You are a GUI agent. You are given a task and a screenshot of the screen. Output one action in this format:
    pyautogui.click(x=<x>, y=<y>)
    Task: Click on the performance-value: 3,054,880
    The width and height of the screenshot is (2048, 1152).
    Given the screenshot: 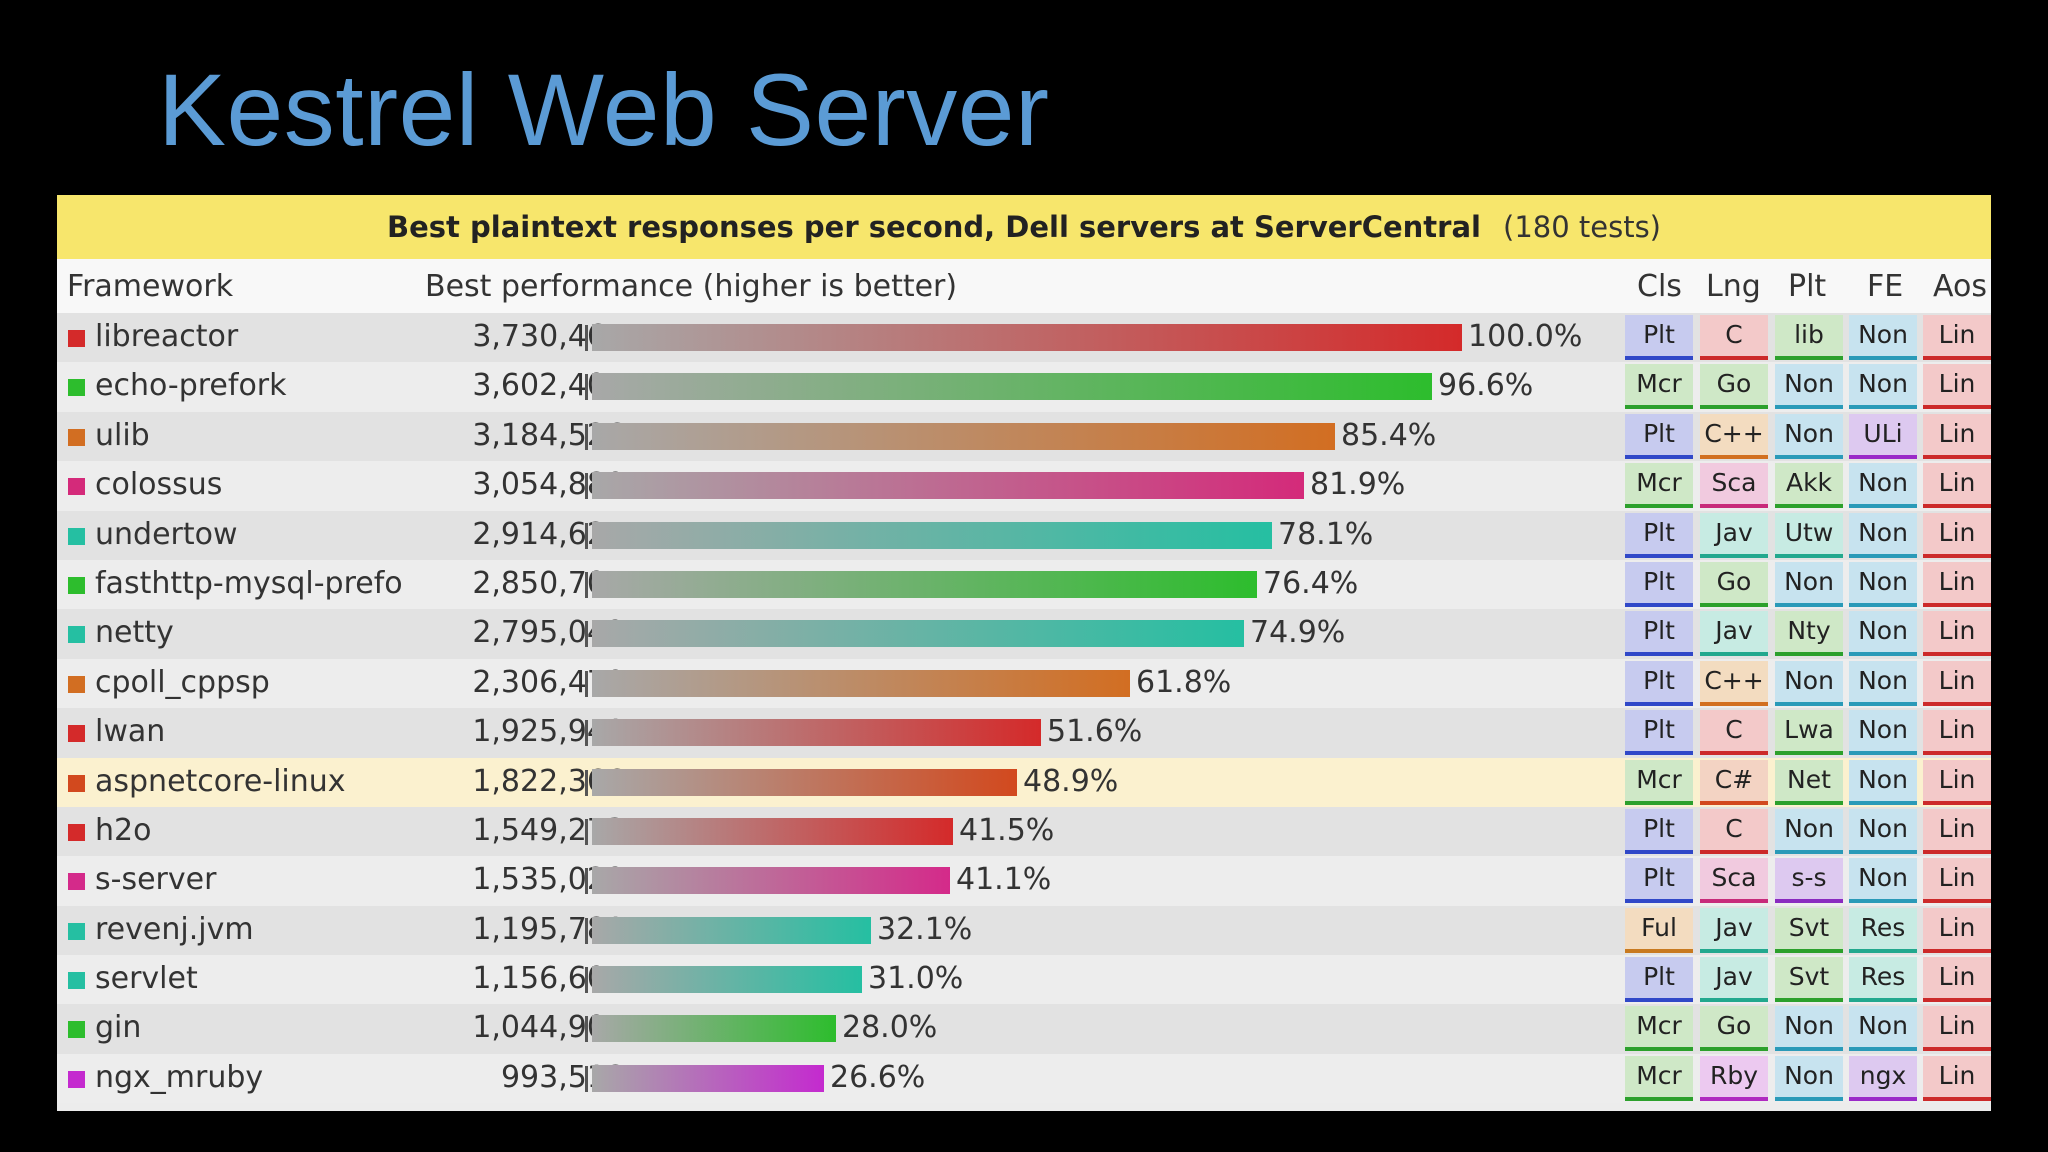 What is the action you would take?
    pyautogui.click(x=548, y=485)
    